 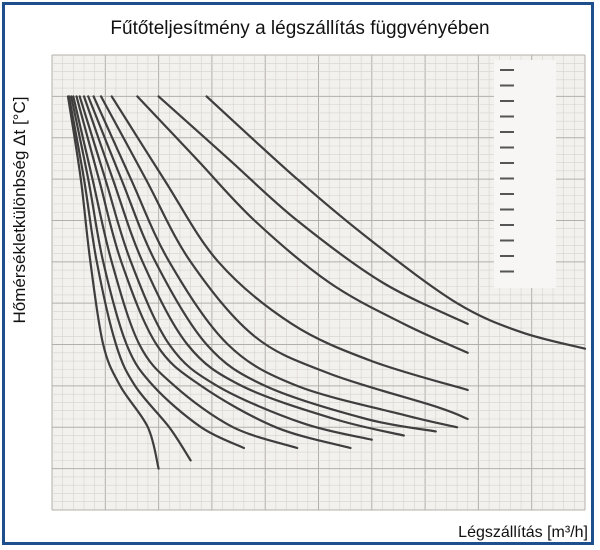 I want to click on legend-box, so click(x=525, y=174).